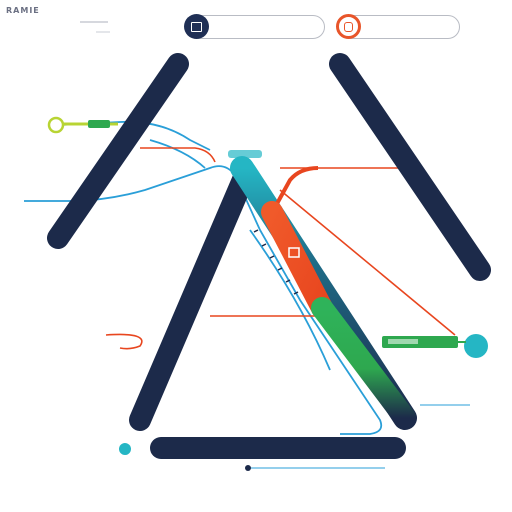 The image size is (512, 512). Describe the element at coordinates (82, 125) in the screenshot. I see `lime-arrow` at that location.